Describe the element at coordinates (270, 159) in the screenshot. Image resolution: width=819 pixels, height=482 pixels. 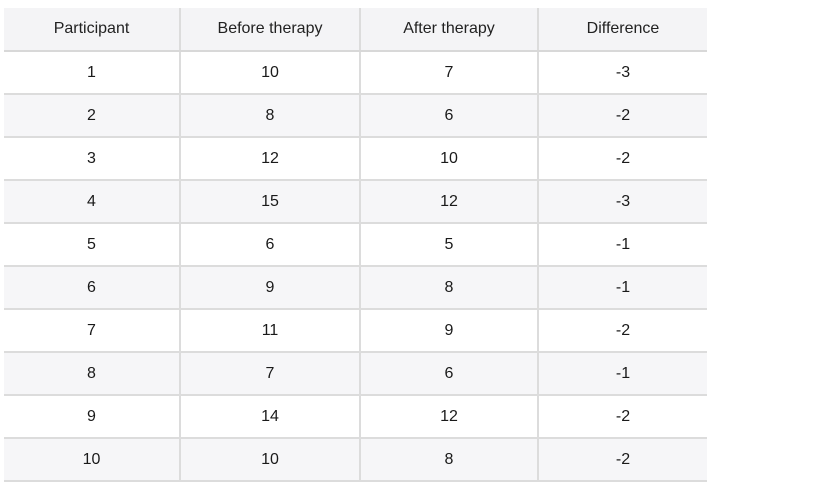
I see `cell-before-therapy: 12` at that location.